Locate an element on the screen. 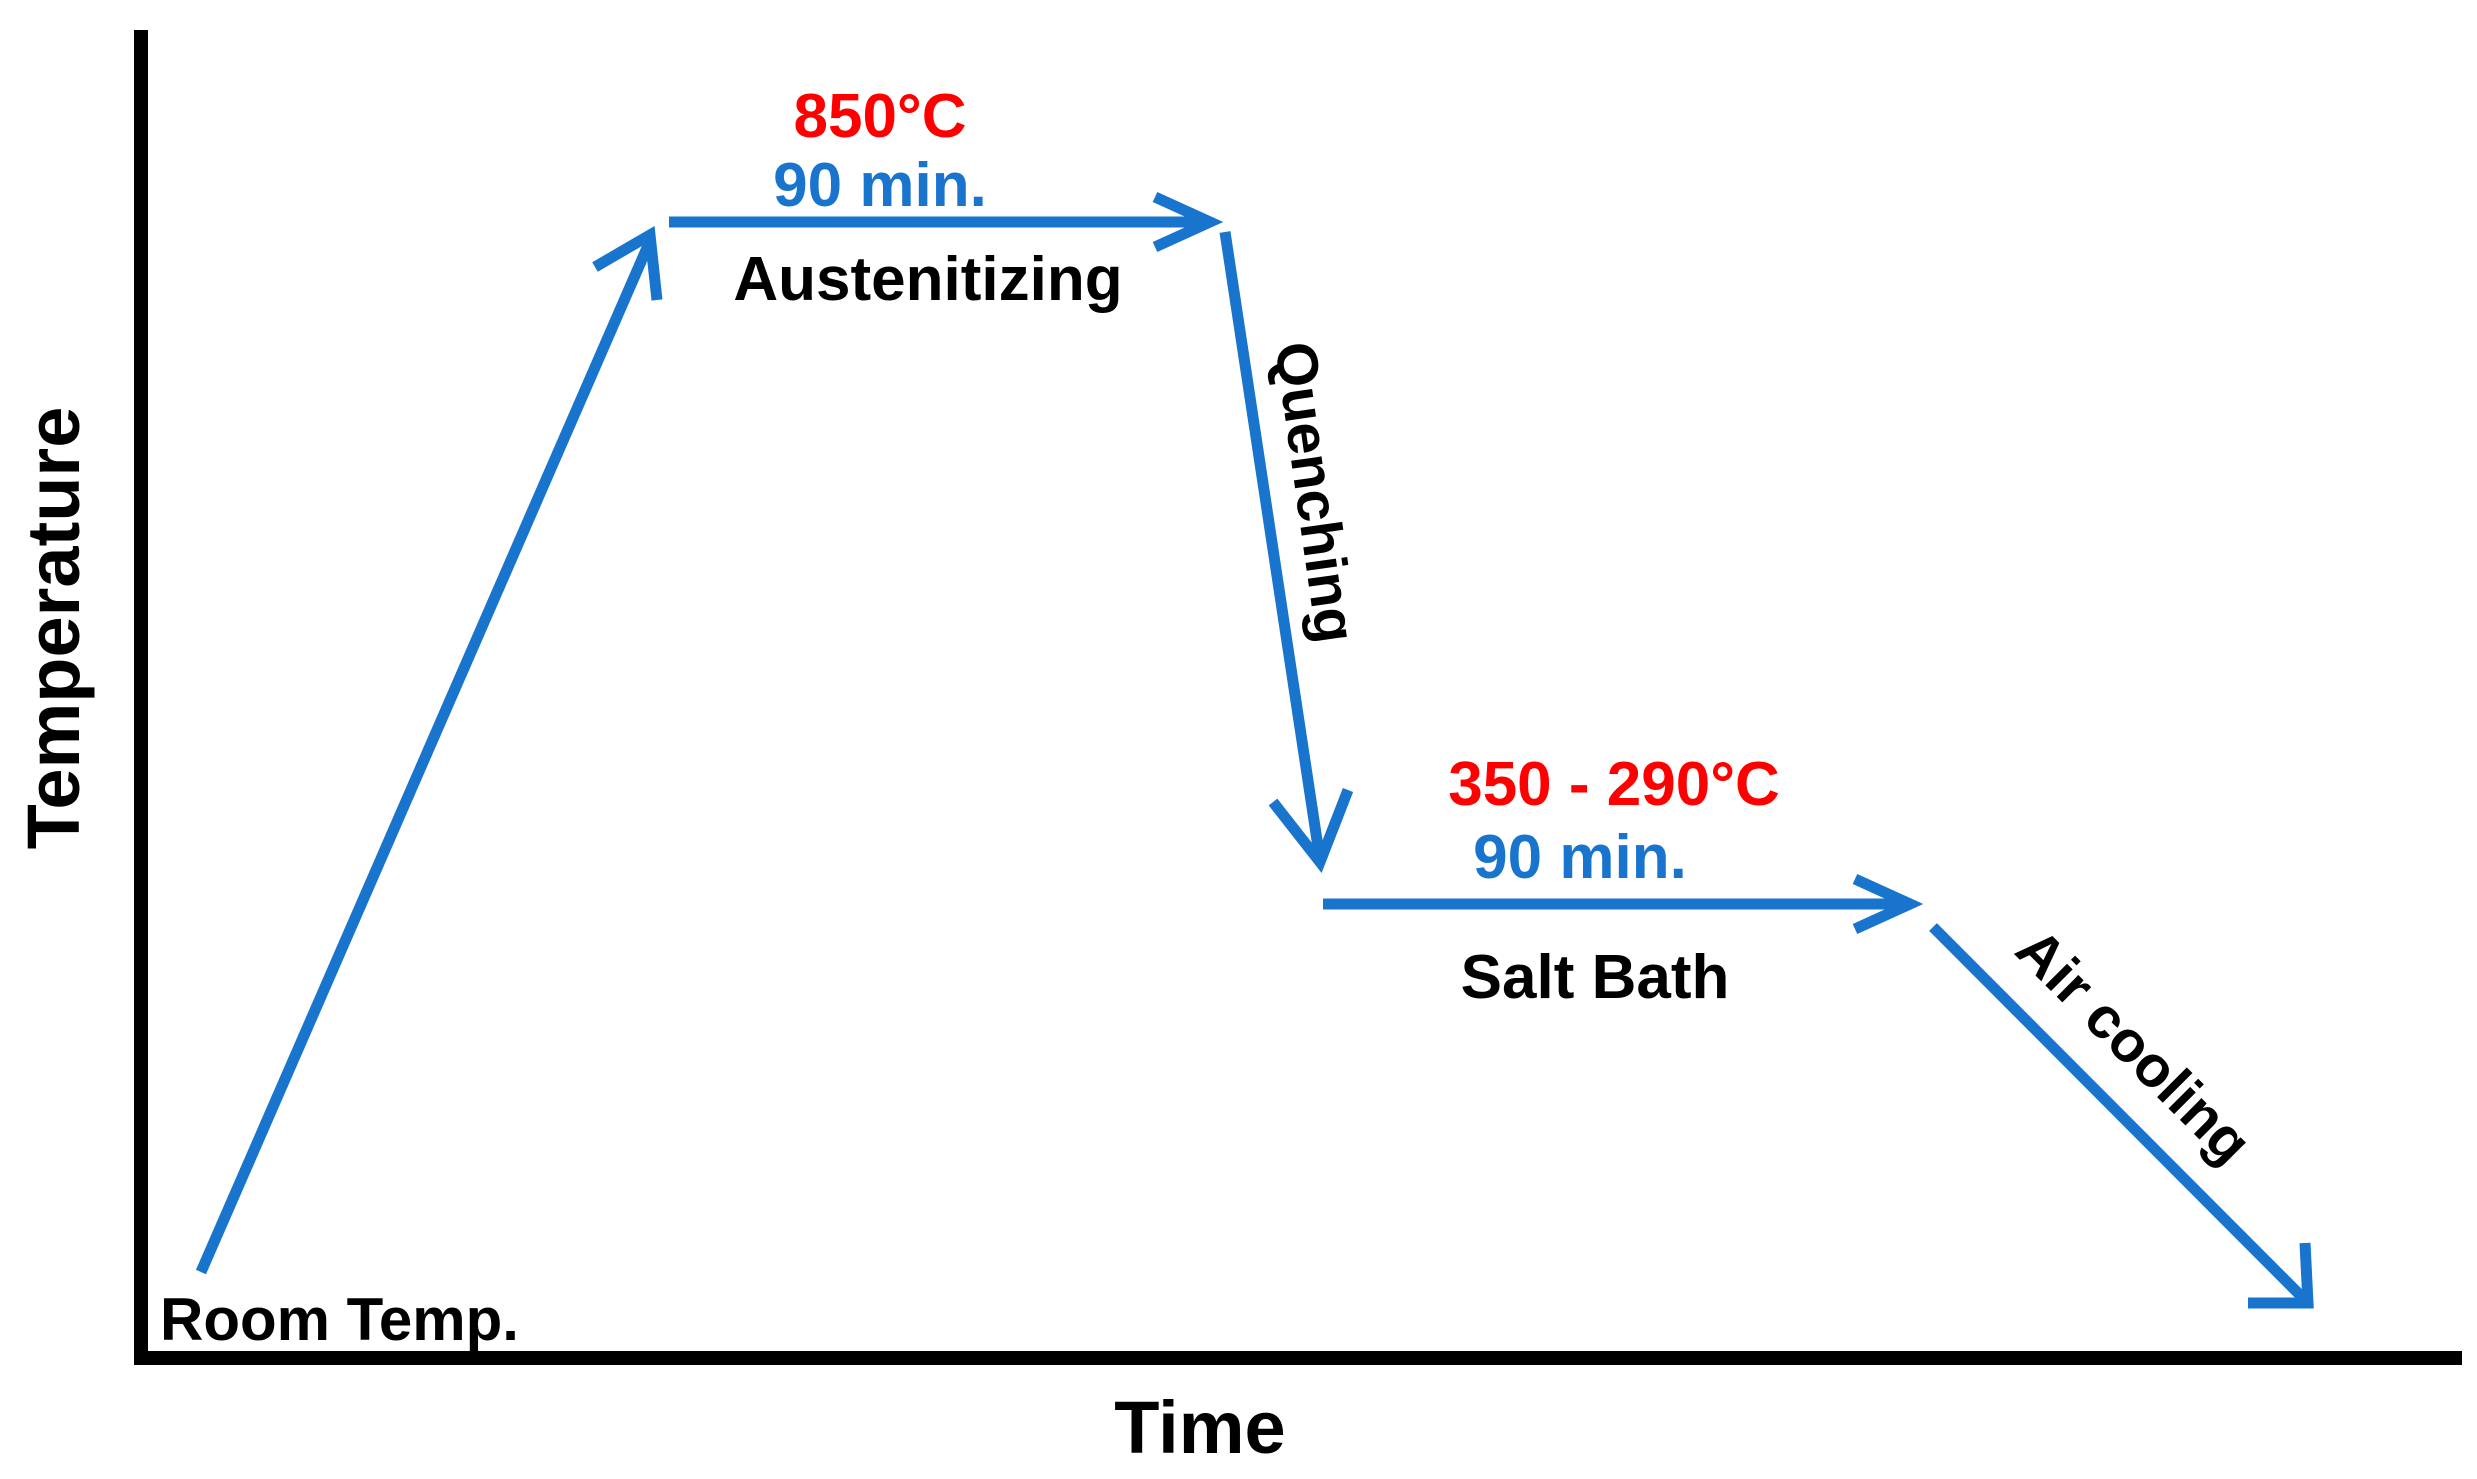 This screenshot has height=1479, width=2477. air-cooling-arrow is located at coordinates (2121, 1116).